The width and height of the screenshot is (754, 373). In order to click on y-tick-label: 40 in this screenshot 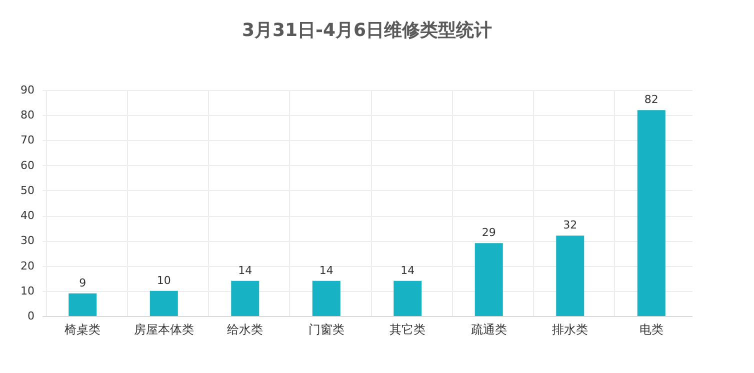, I will do `click(27, 215)`.